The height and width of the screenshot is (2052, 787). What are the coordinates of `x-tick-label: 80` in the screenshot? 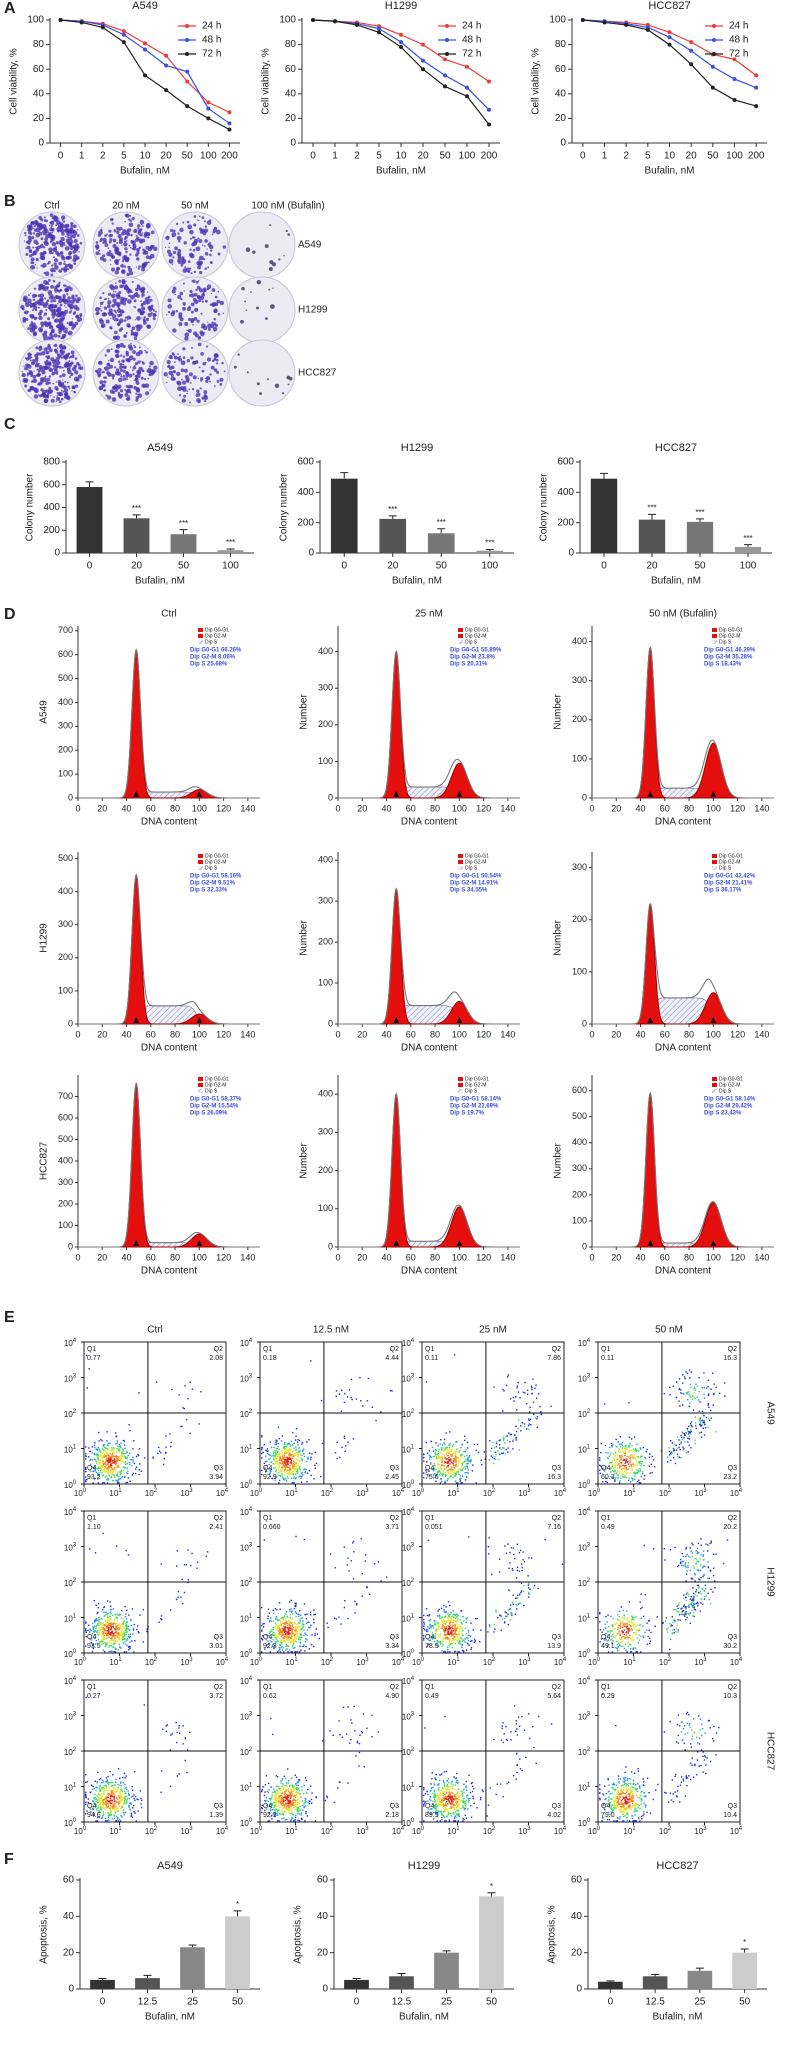 It's located at (689, 1034).